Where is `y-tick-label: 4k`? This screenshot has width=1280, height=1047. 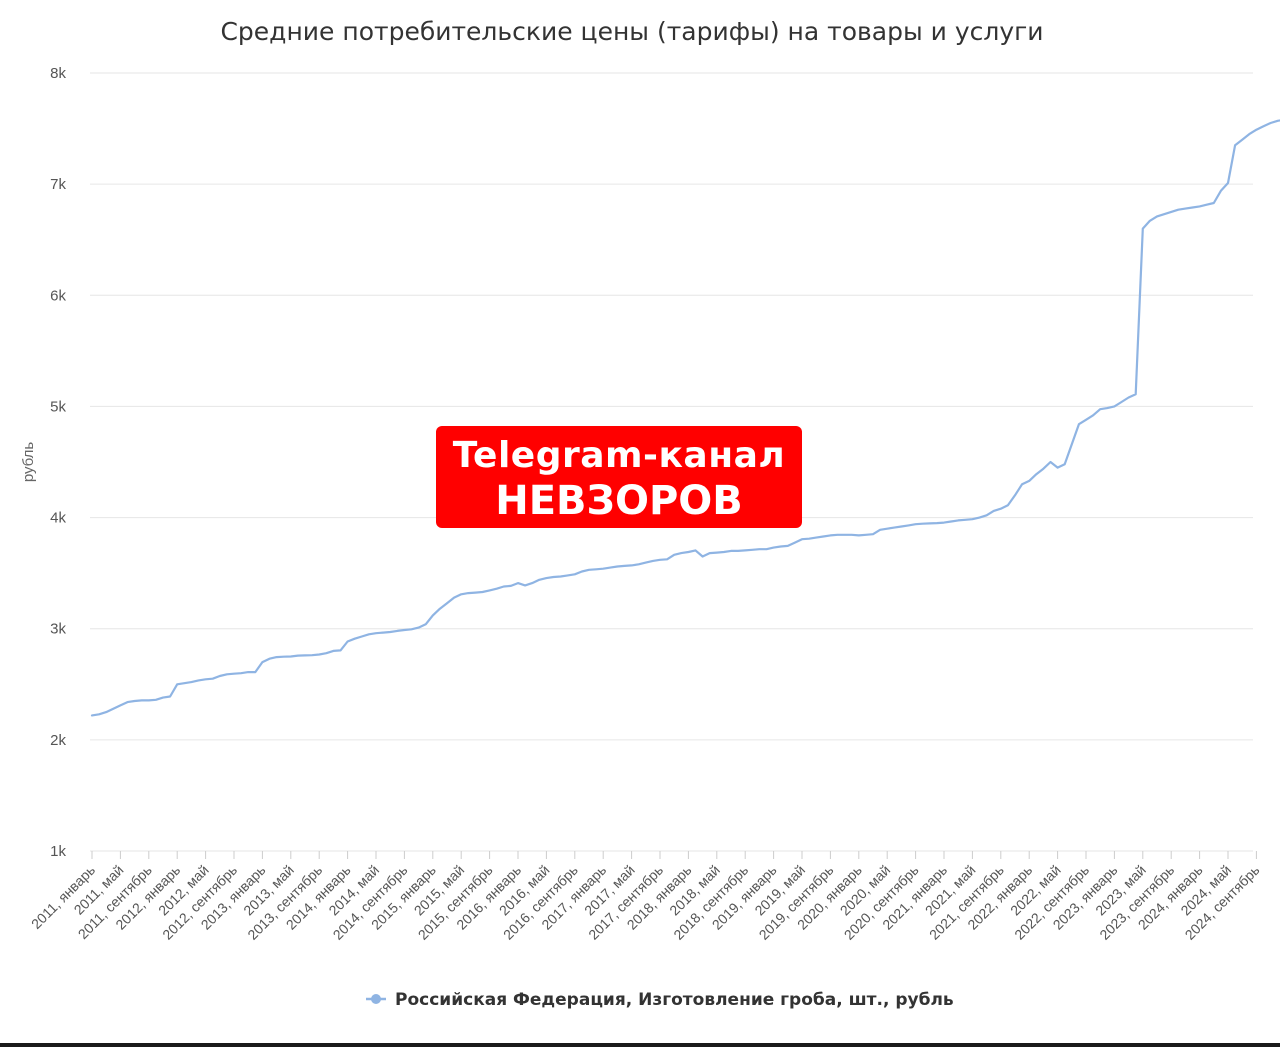
y-tick-label: 4k is located at coordinates (58, 518).